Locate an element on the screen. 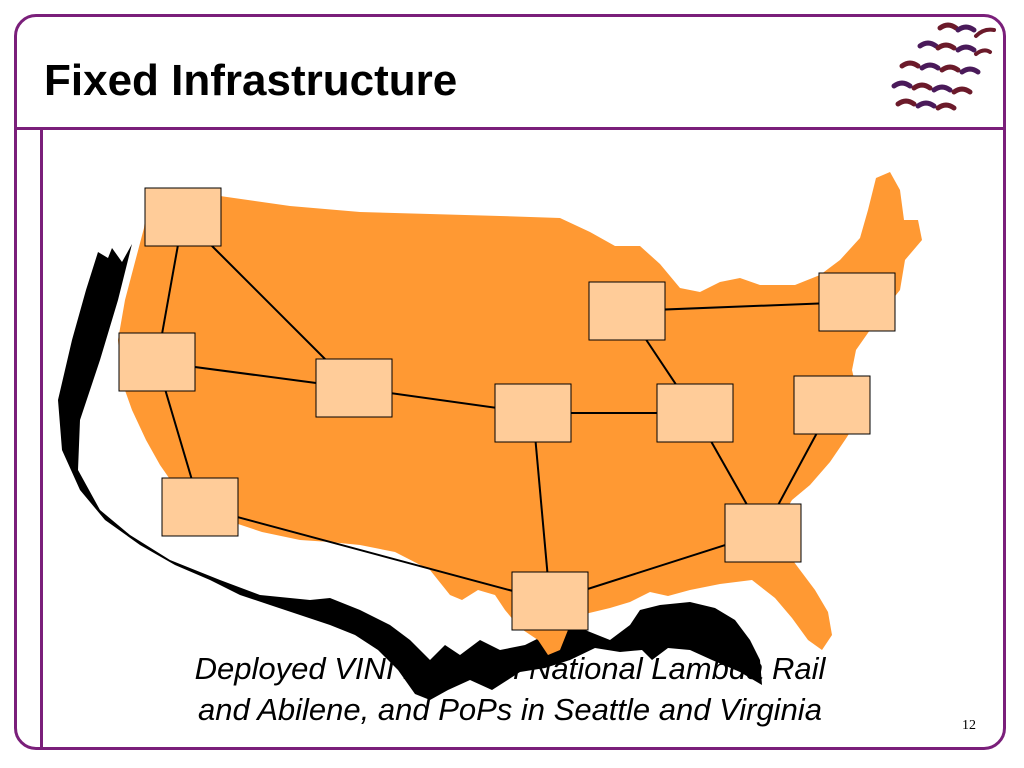 The image size is (1024, 768). slide-title: Fixed Infrastructure is located at coordinates (251, 80).